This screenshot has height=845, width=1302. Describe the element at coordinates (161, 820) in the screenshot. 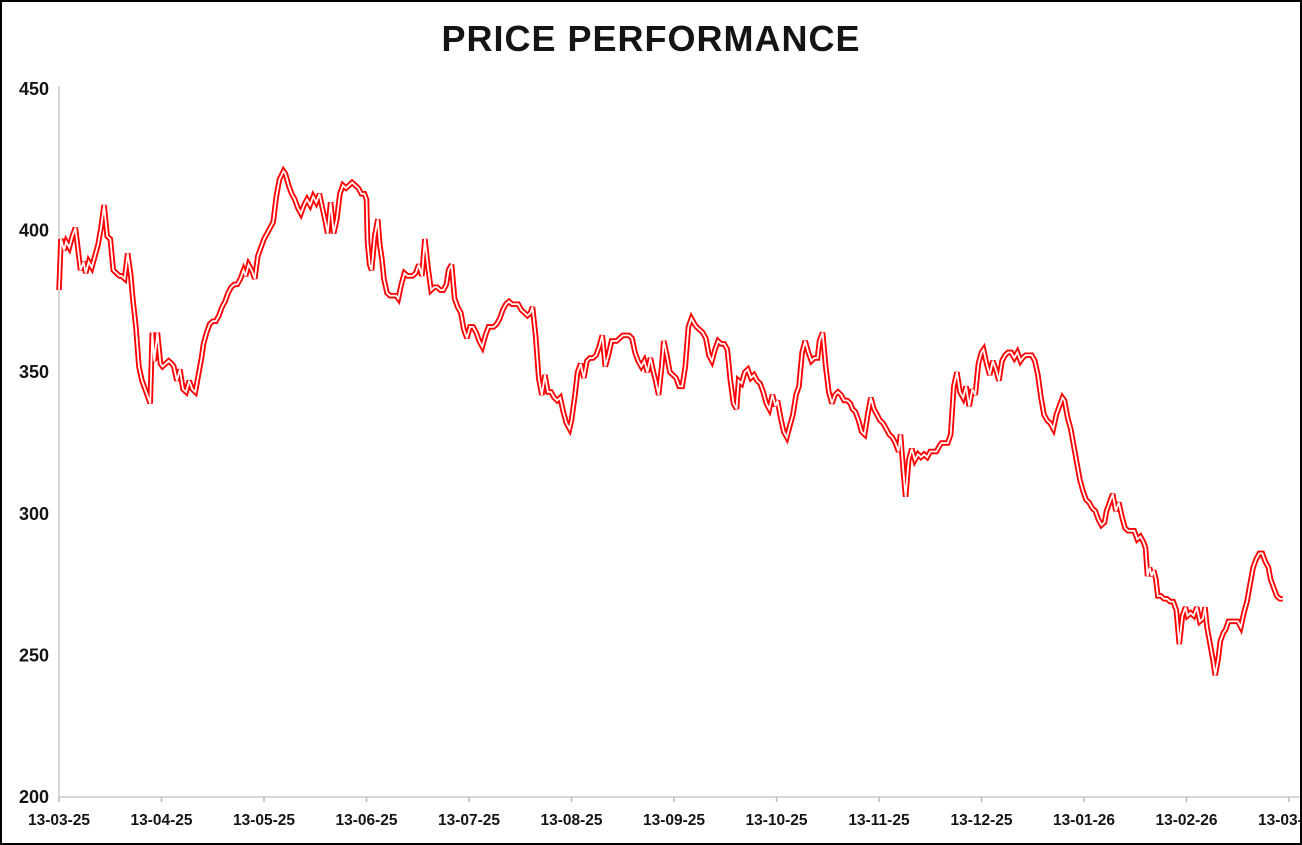

I see `x-axis-label: 13-04-25` at that location.